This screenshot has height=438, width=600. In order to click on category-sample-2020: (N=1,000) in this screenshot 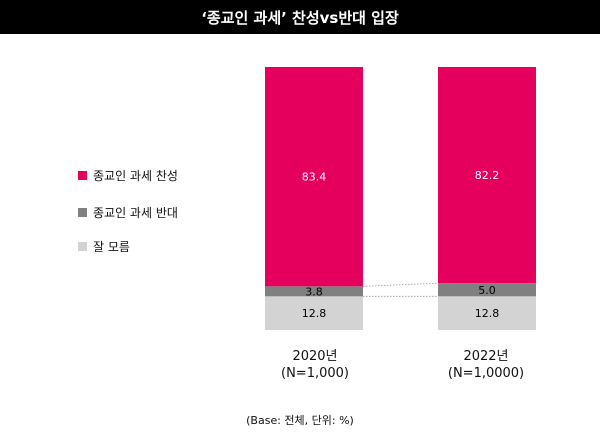, I will do `click(315, 373)`.